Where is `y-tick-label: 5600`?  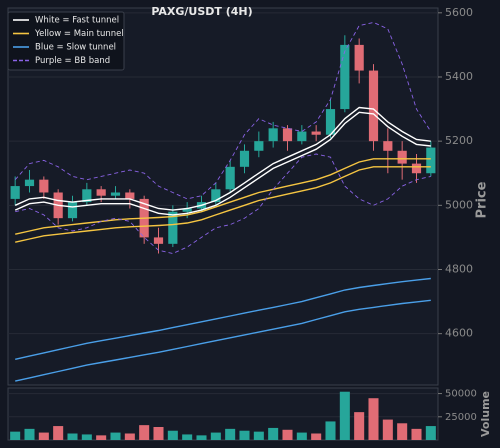 y-tick-label: 5600 is located at coordinates (459, 12).